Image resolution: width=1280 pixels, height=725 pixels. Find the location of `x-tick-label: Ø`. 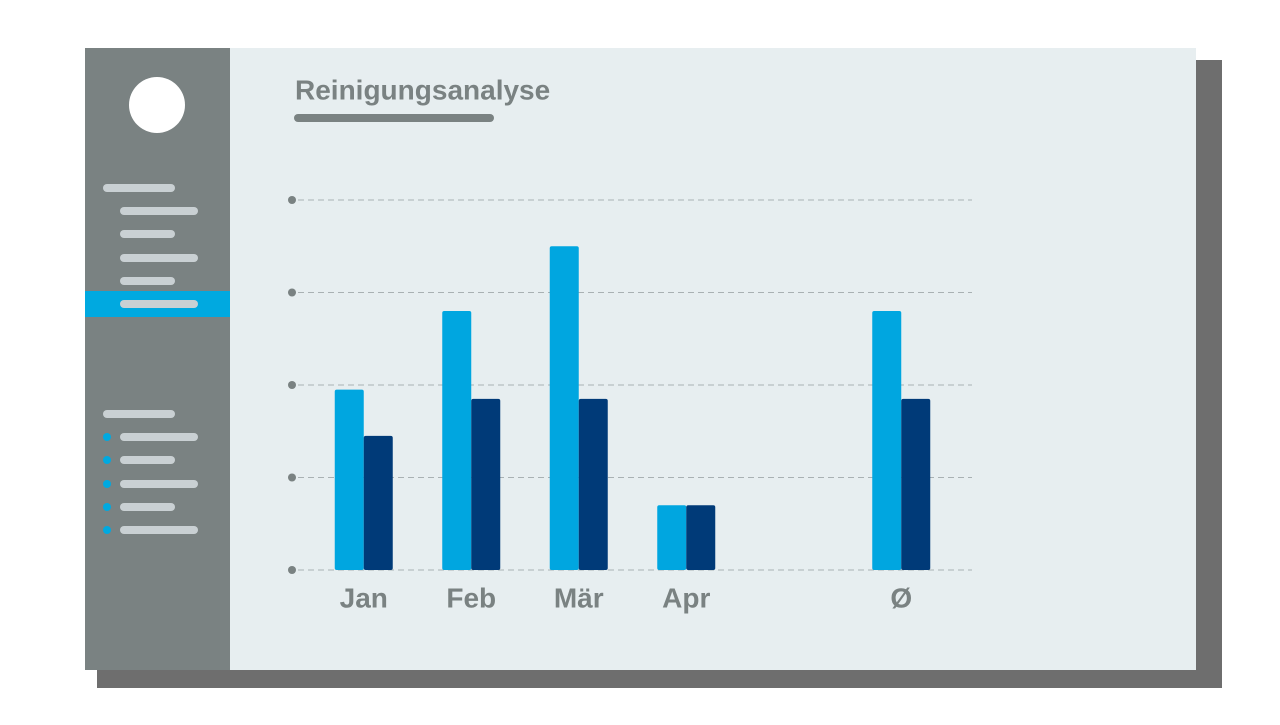

x-tick-label: Ø is located at coordinates (901, 597).